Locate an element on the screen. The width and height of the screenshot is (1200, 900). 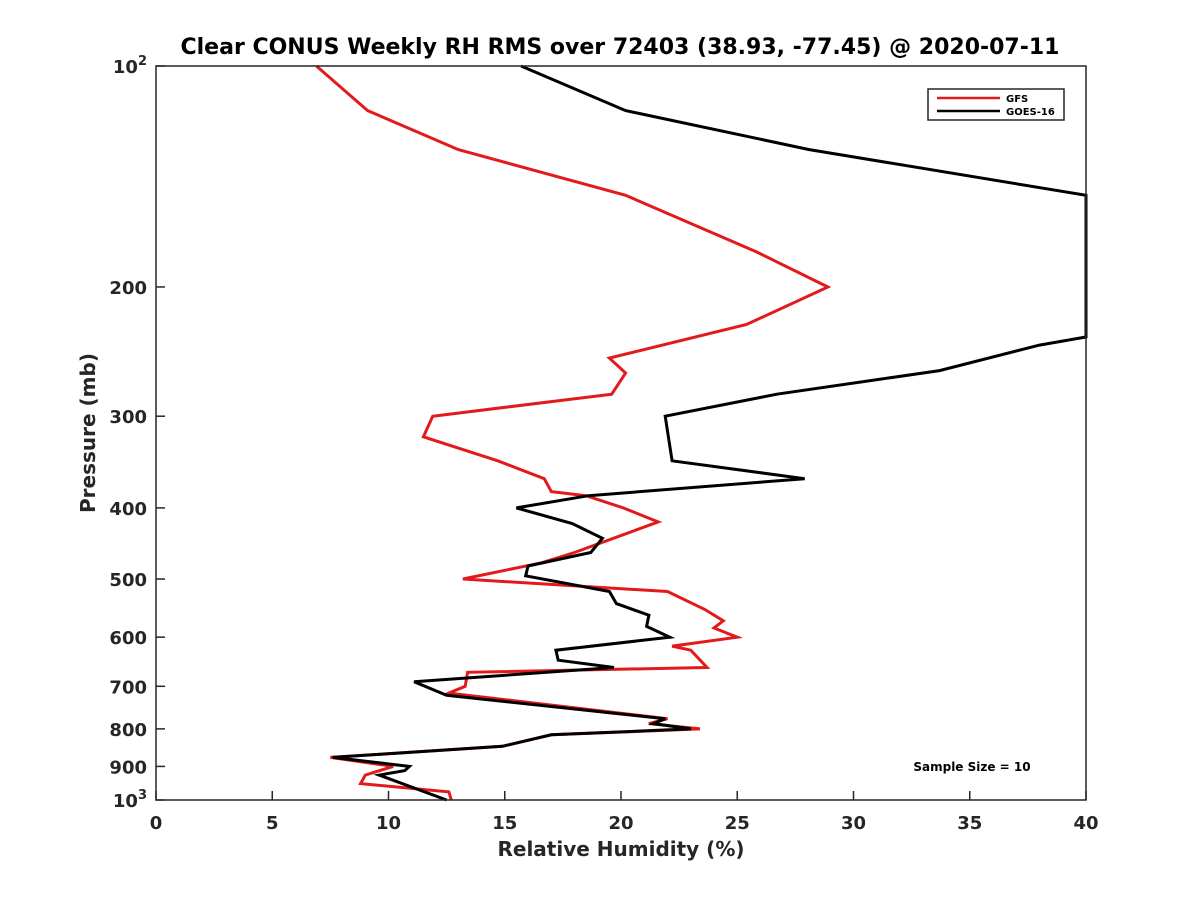
y-tick-label: 500 is located at coordinates (128, 580).